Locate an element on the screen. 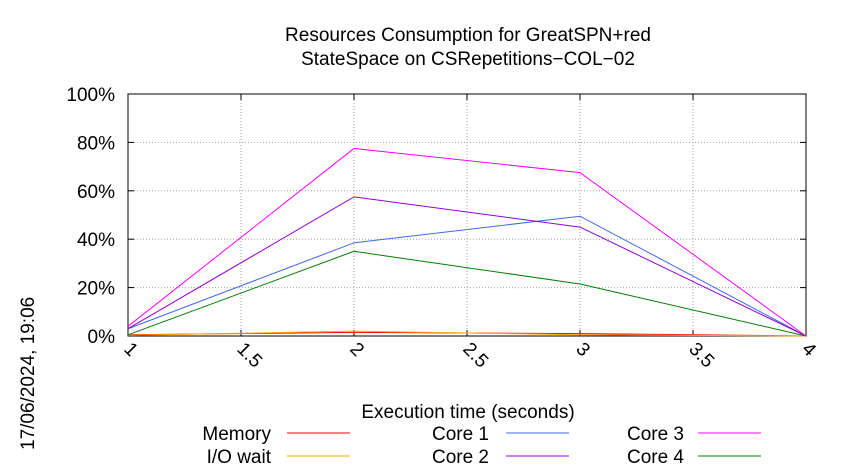  y-tick-label: 0% is located at coordinates (102, 337).